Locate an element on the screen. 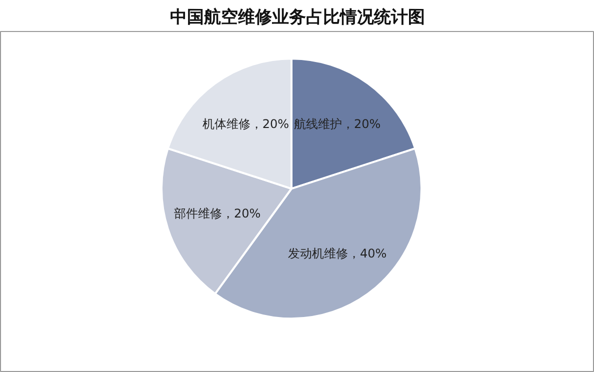 This screenshot has width=594, height=372. chart-title: 中国航空维修业务占比情况统计图 is located at coordinates (297, 17).